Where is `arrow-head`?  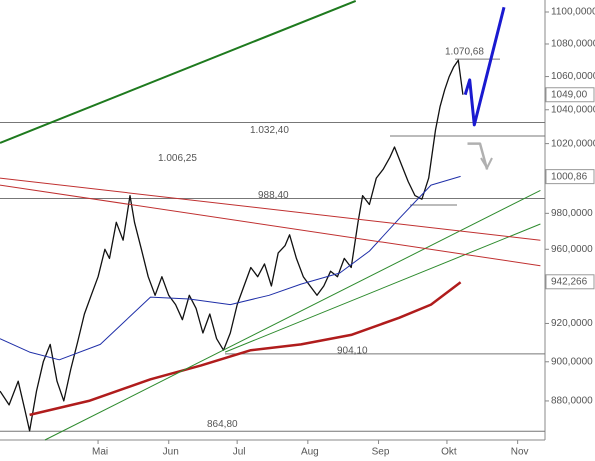
arrow-head is located at coordinates (486, 164).